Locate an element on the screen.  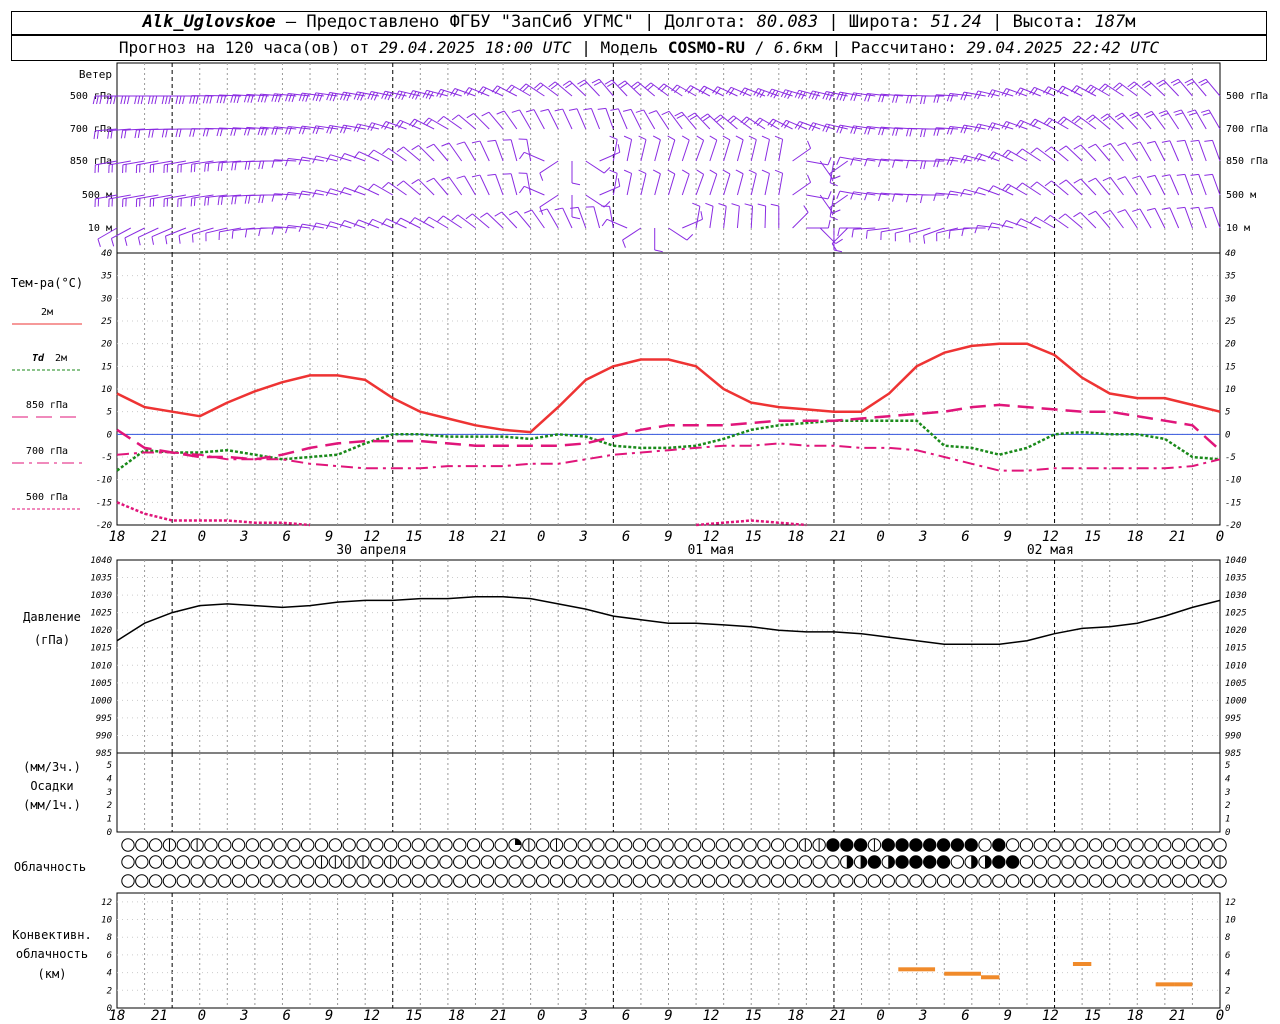
time-axis-top-tick-label: 21 is located at coordinates (498, 537).